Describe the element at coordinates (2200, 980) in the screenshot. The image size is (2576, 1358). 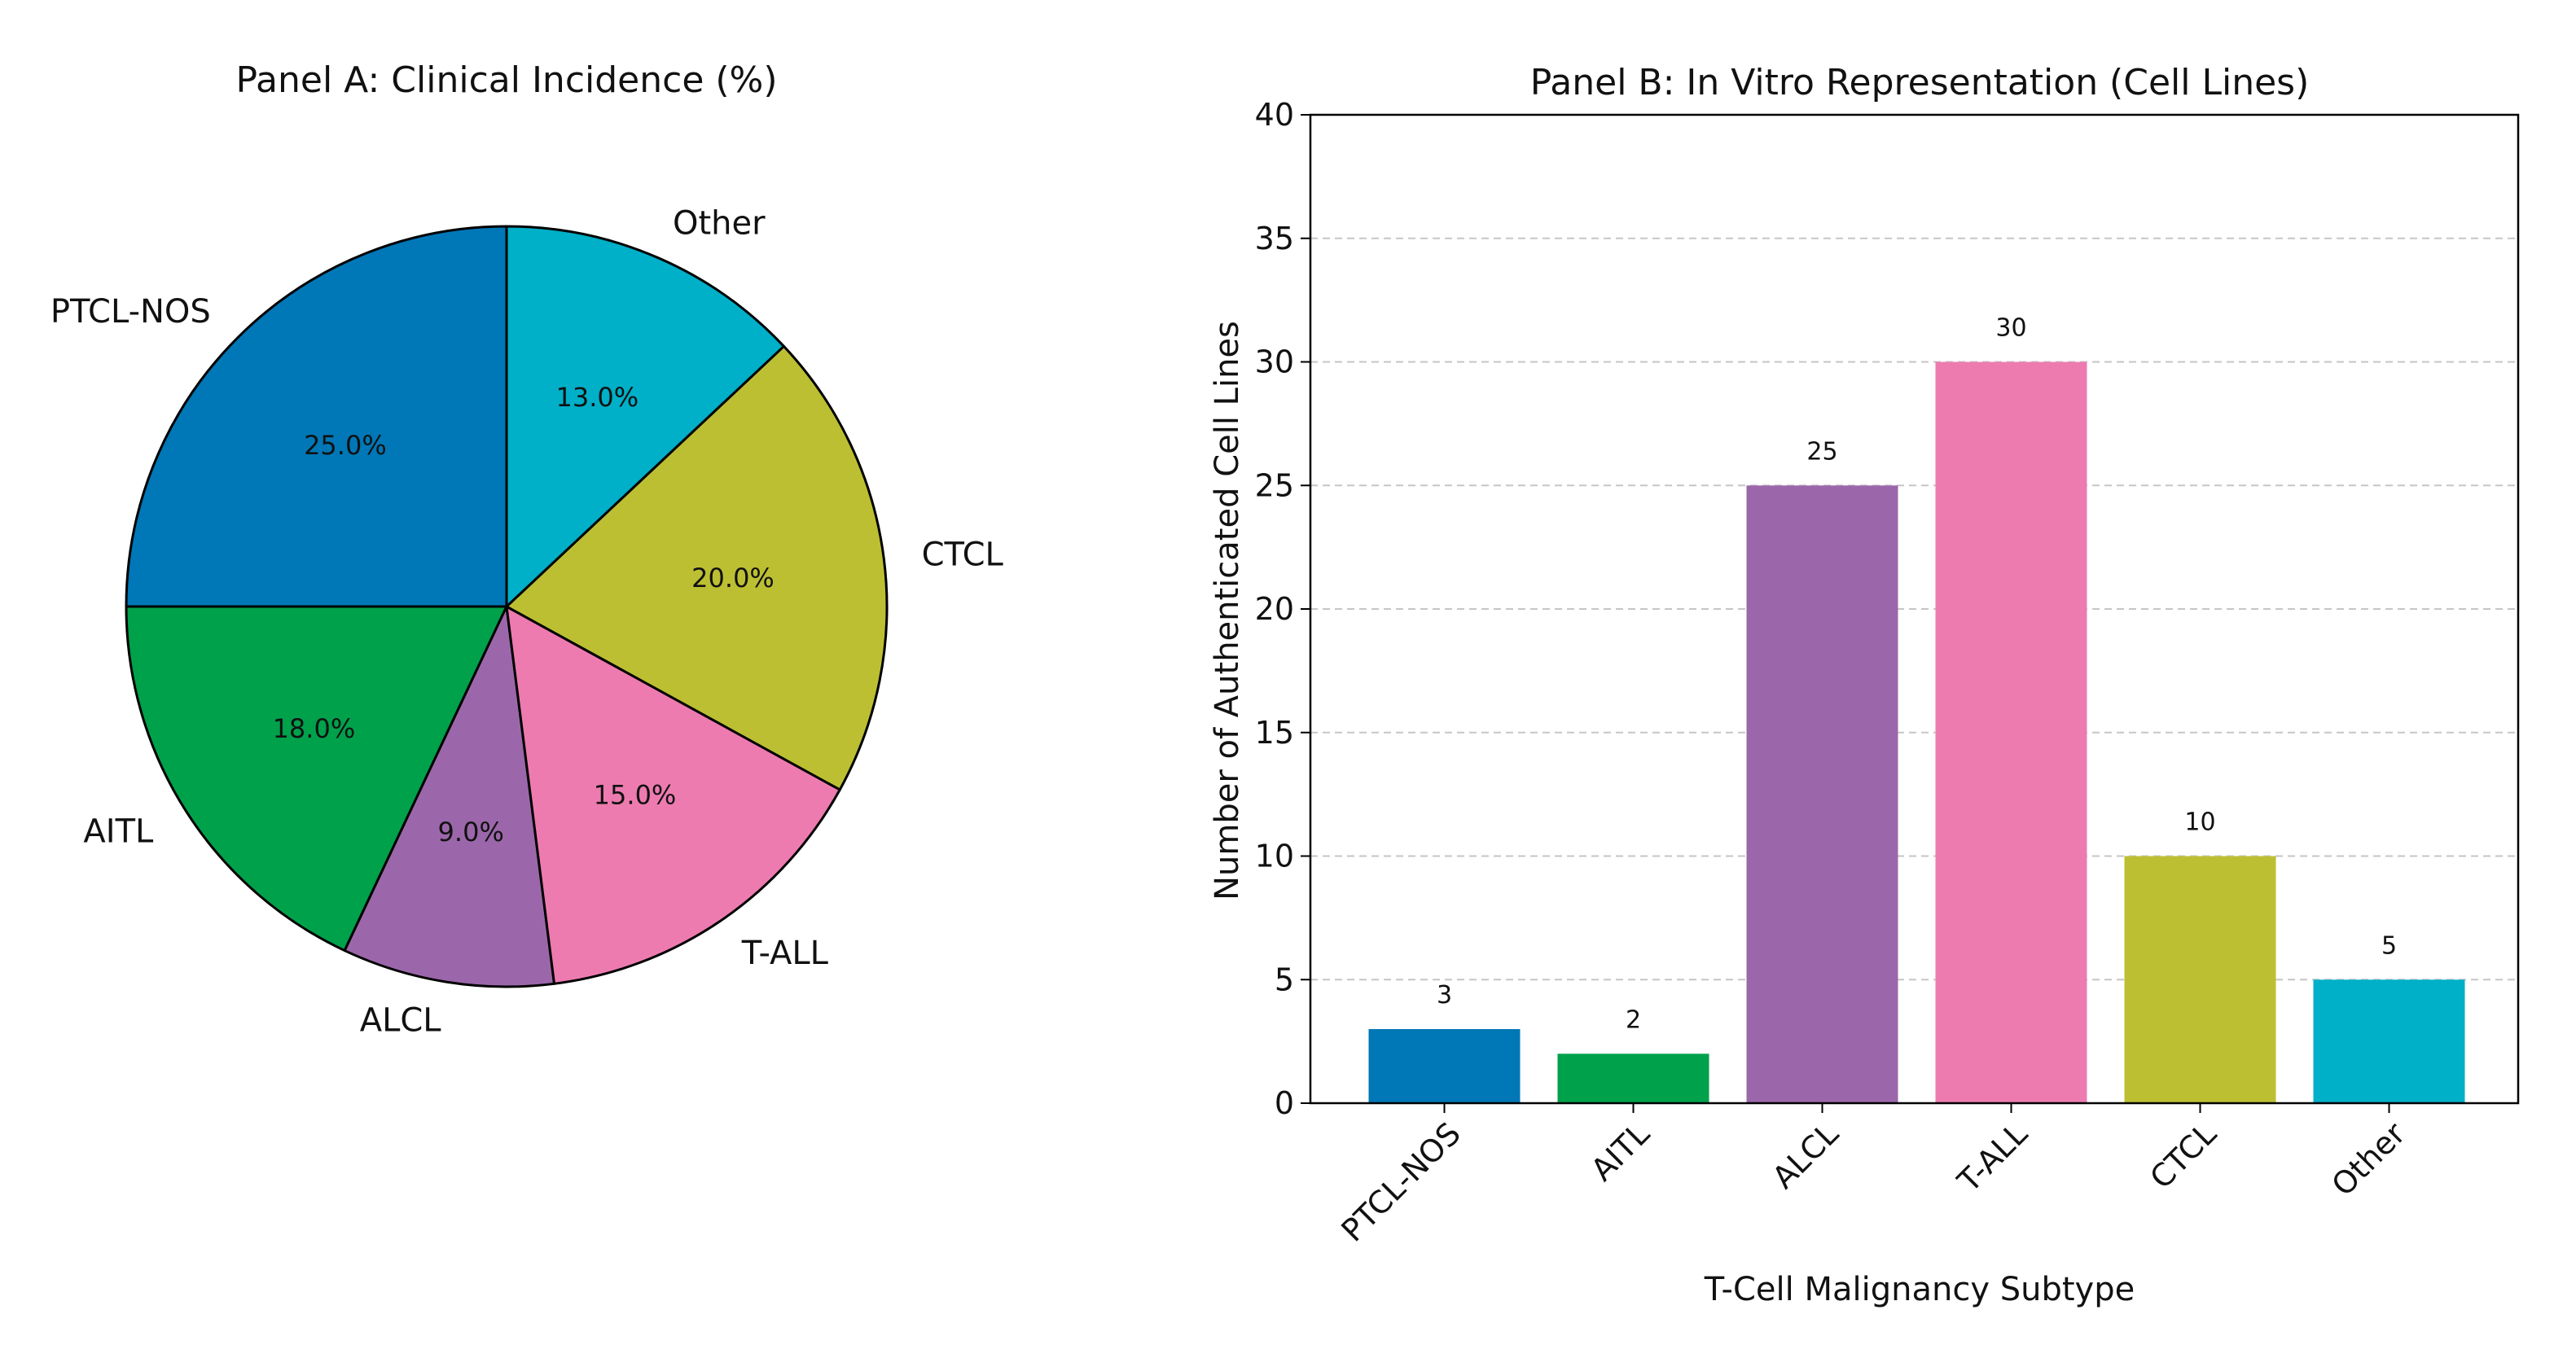
I see `bar-ctcl` at that location.